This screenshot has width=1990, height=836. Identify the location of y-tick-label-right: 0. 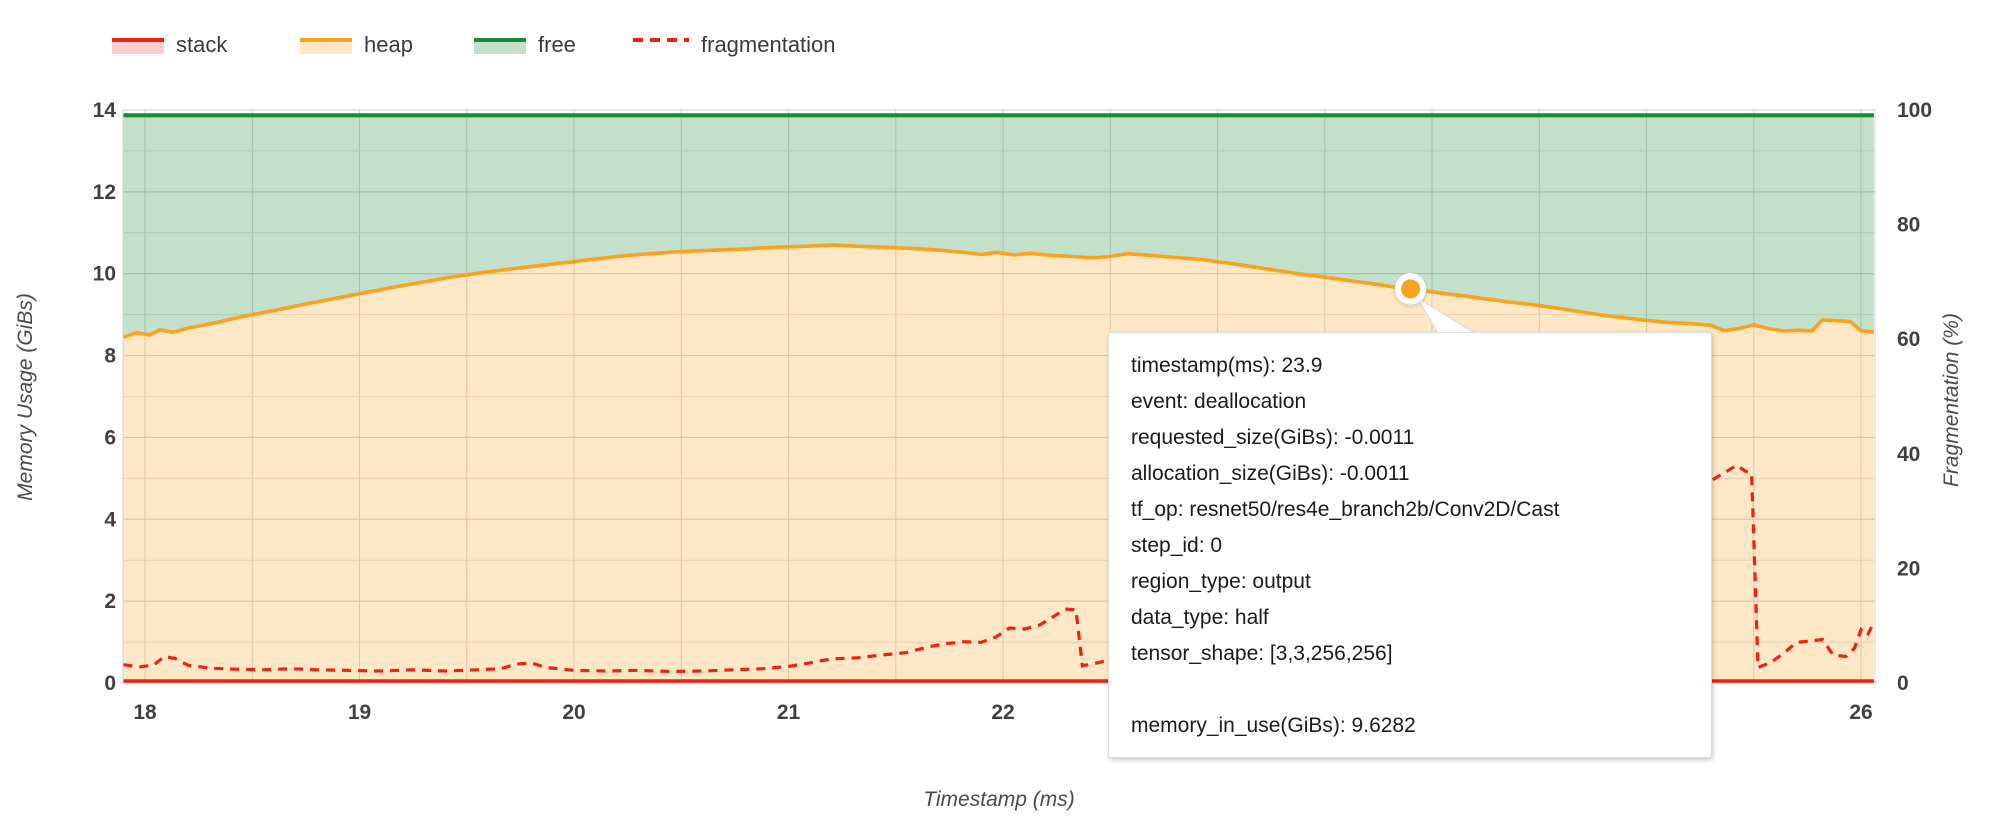
(1903, 683).